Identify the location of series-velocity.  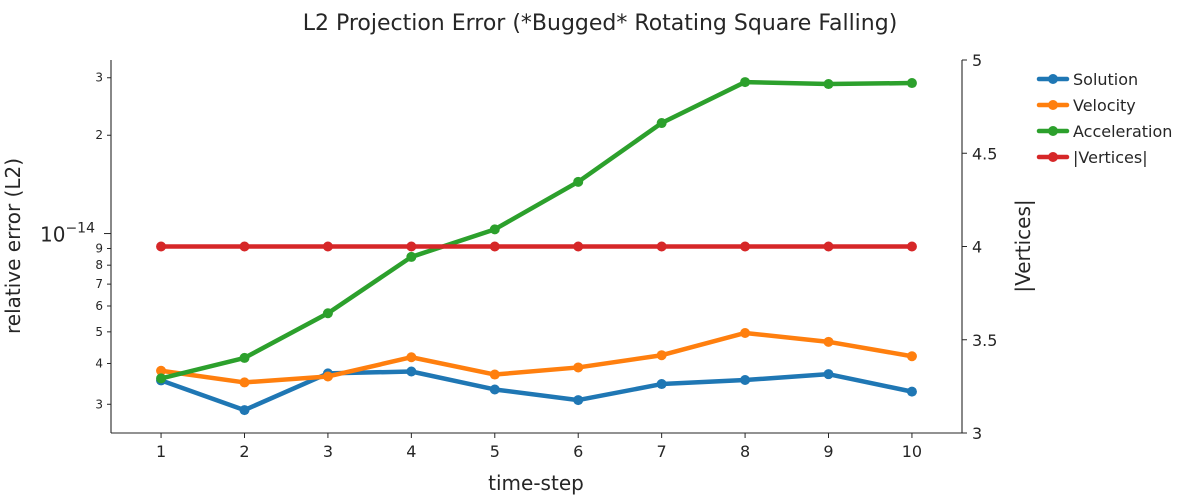
(536, 357).